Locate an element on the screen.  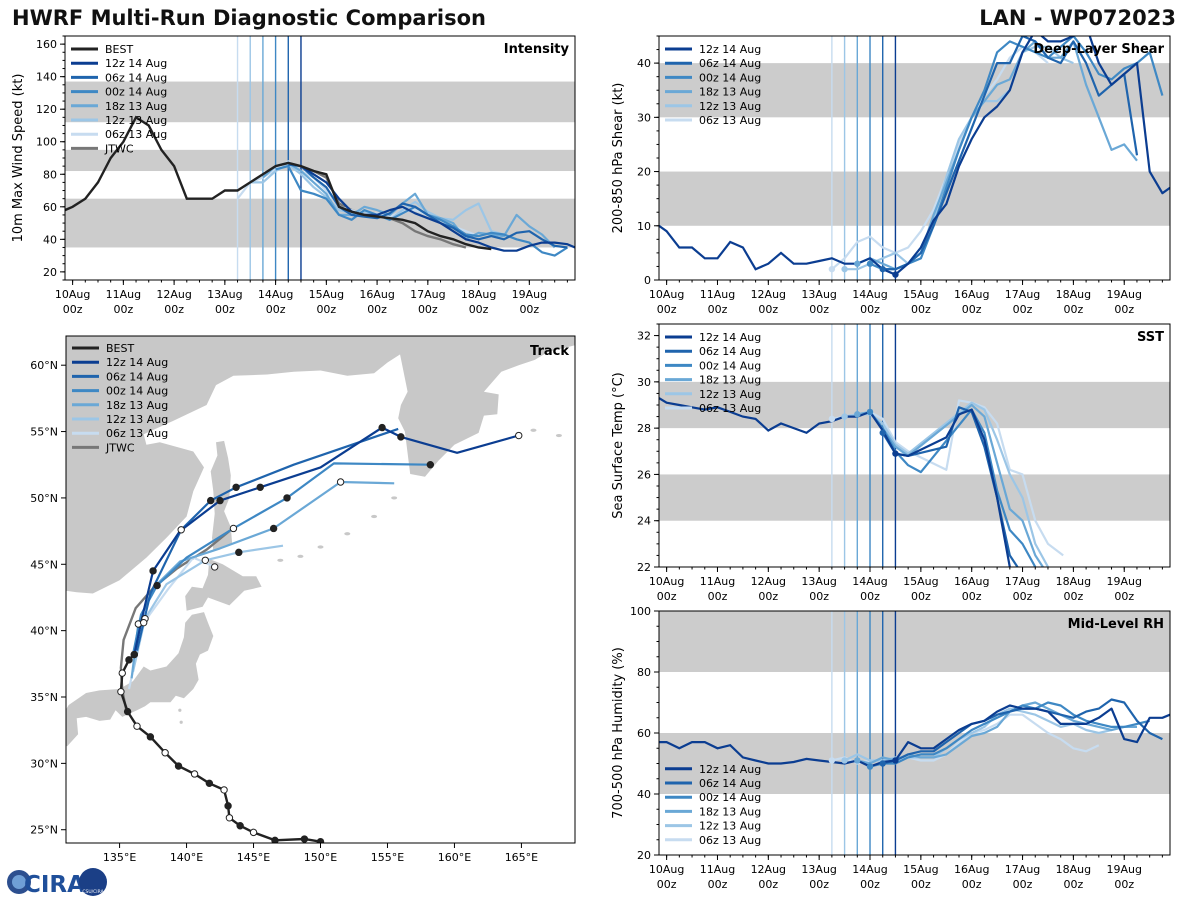
track-legend-label: 18z 13 Aug is located at coordinates (137, 405).